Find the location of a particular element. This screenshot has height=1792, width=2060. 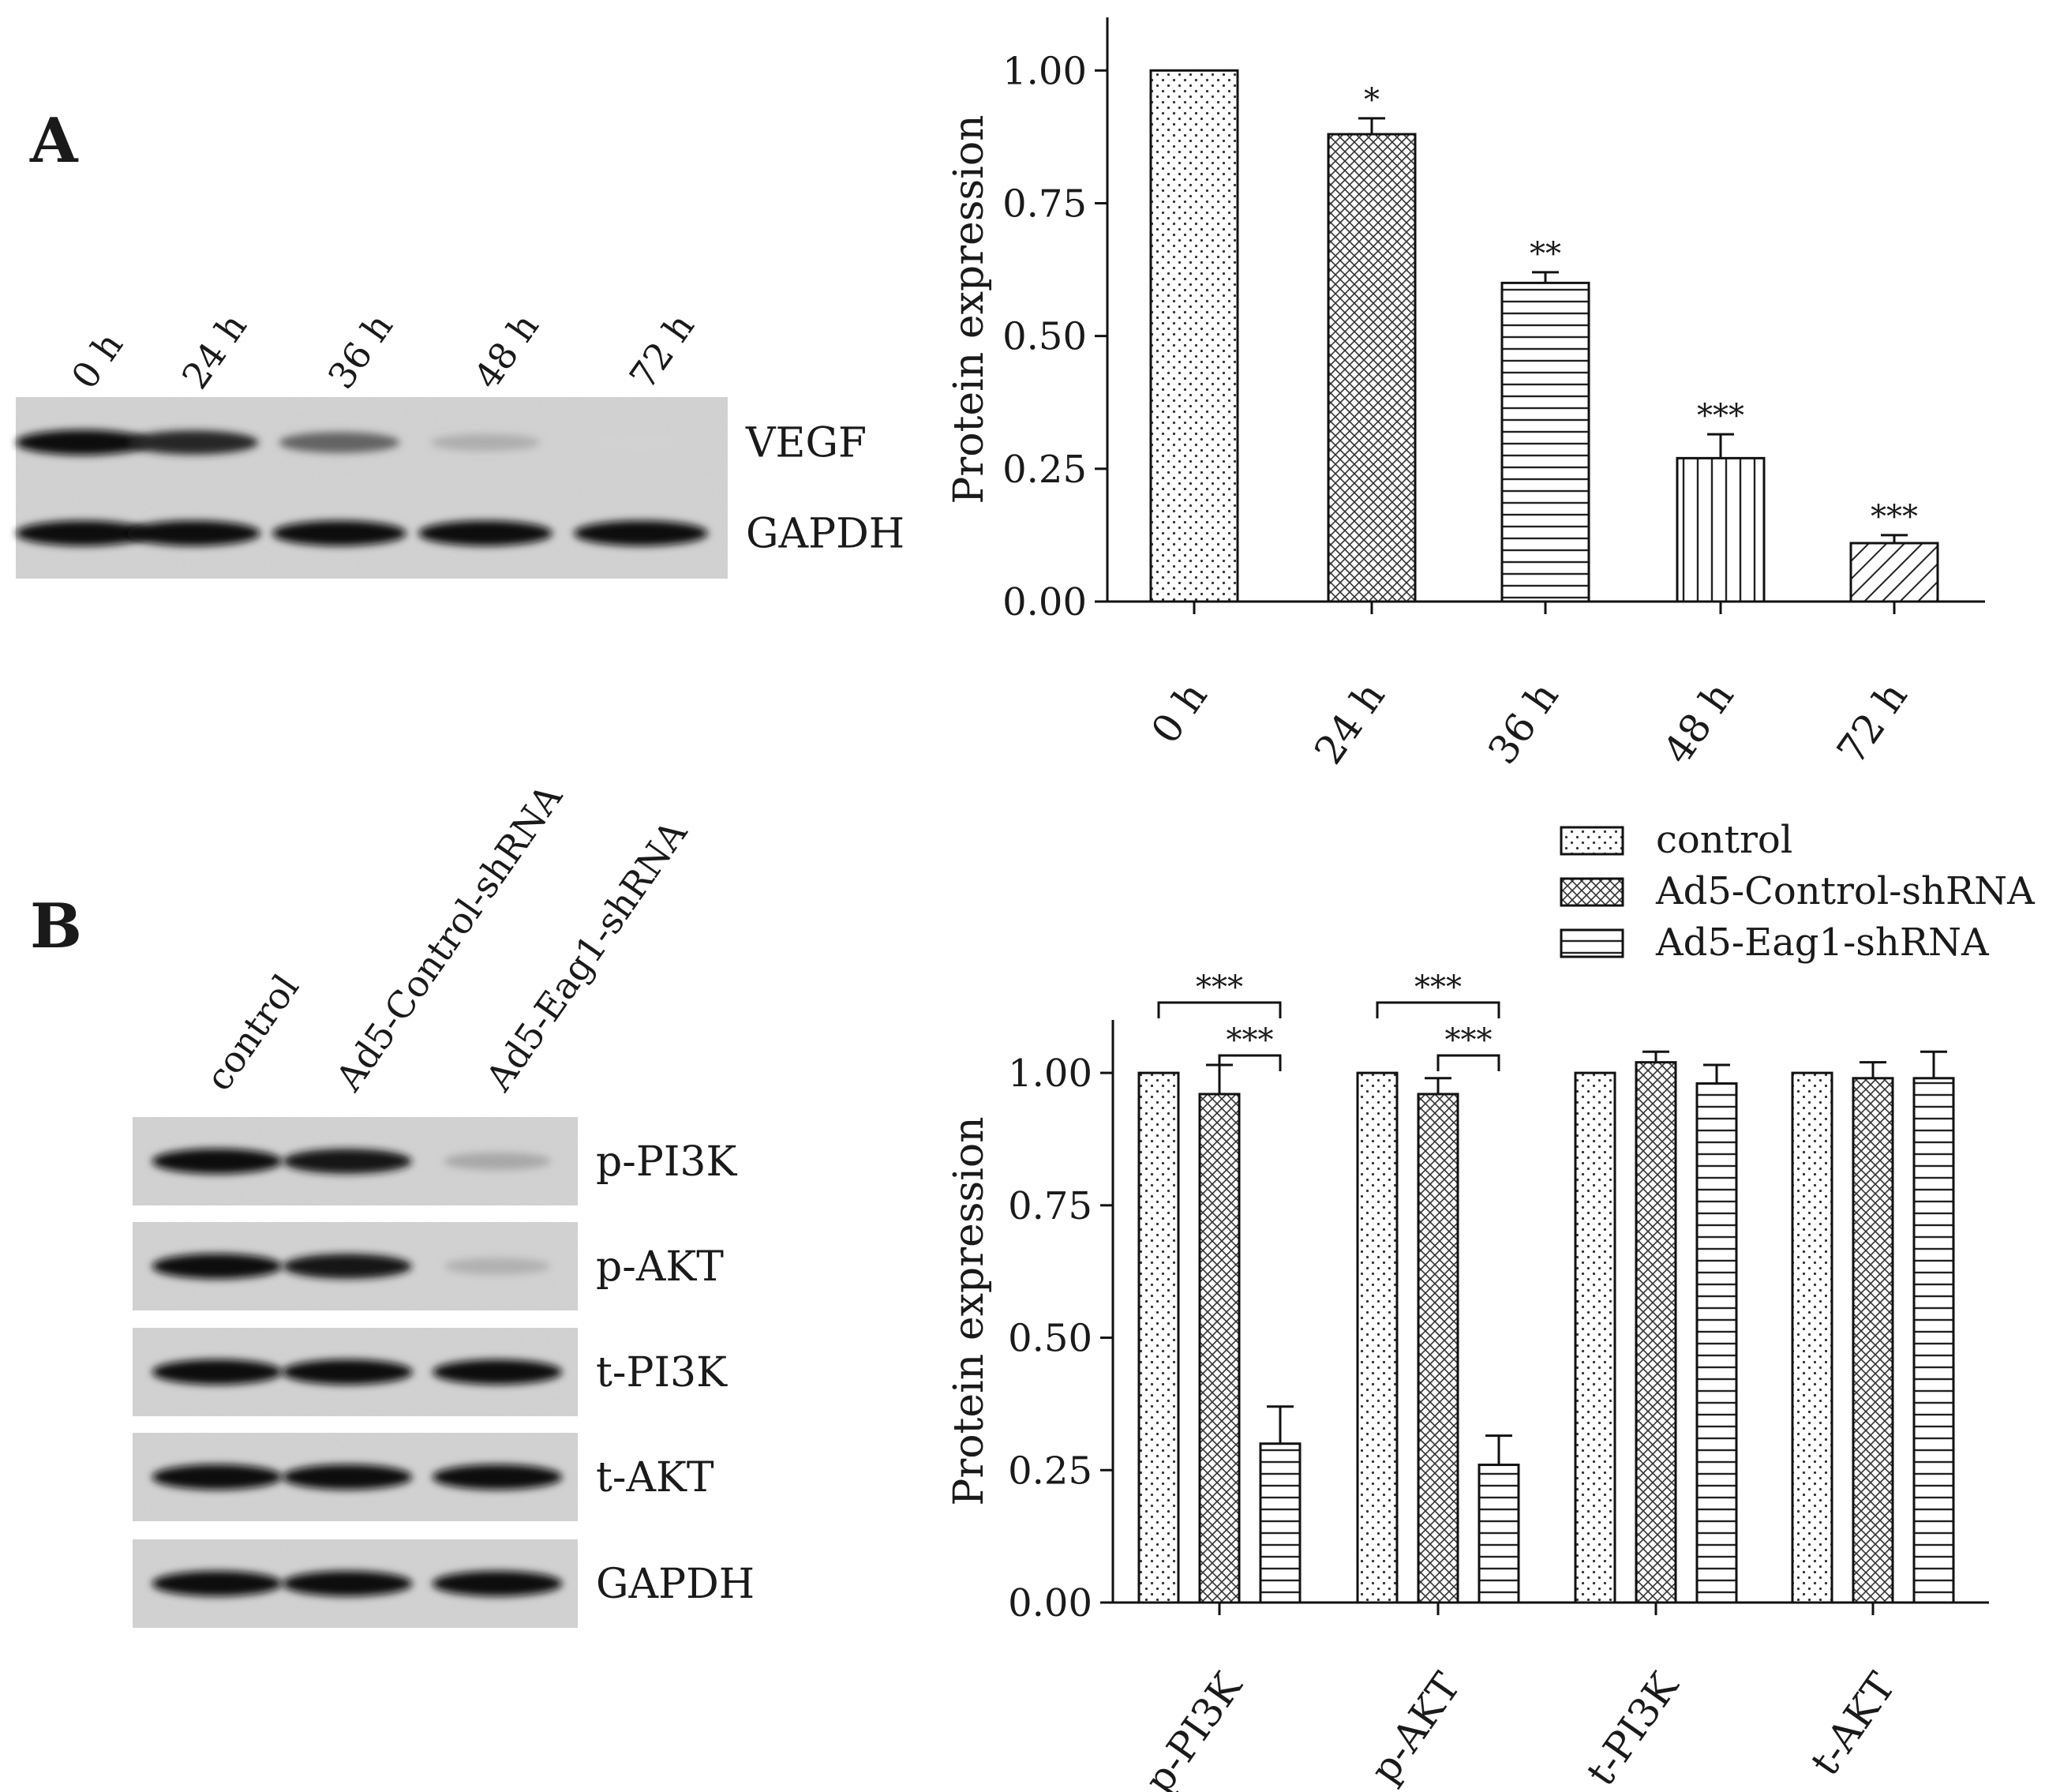

blot-band-vegf-72-h is located at coordinates (641, 443).